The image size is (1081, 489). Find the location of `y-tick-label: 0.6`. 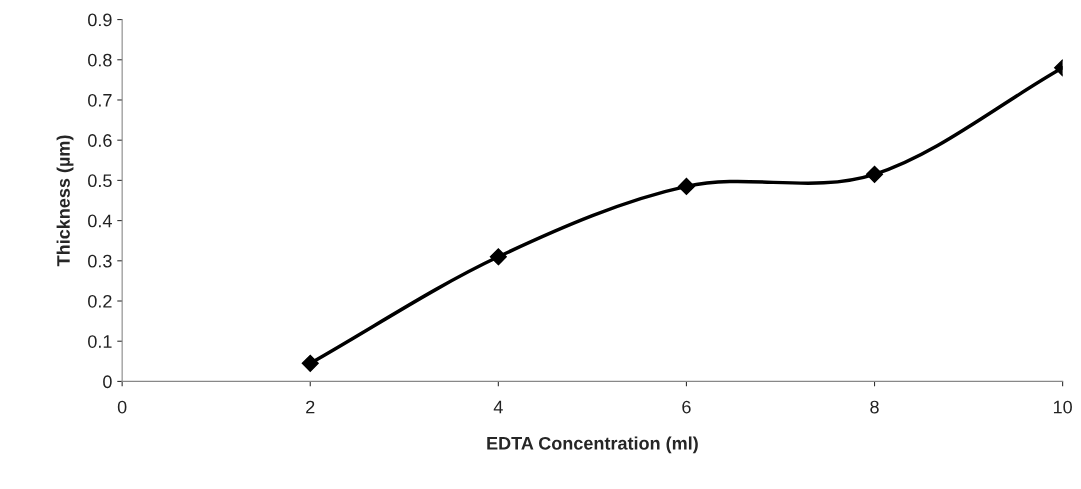

y-tick-label: 0.6 is located at coordinates (100, 140).